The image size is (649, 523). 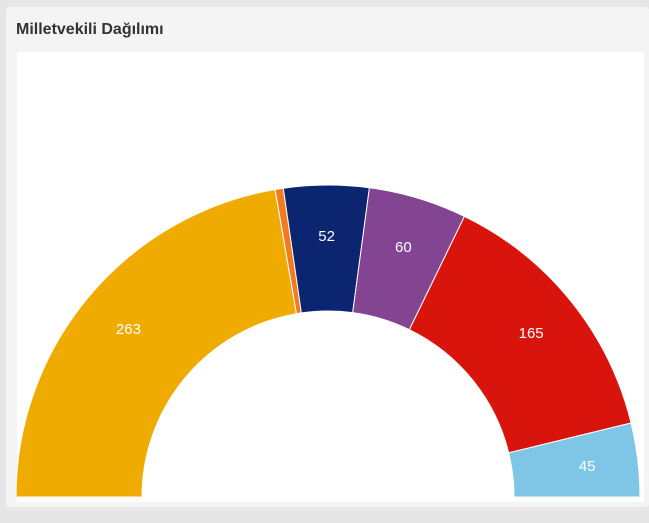 What do you see at coordinates (403, 247) in the screenshot?
I see `slice-label-3: 60` at bounding box center [403, 247].